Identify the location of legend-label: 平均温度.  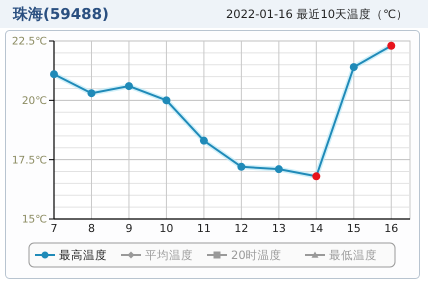
(169, 255).